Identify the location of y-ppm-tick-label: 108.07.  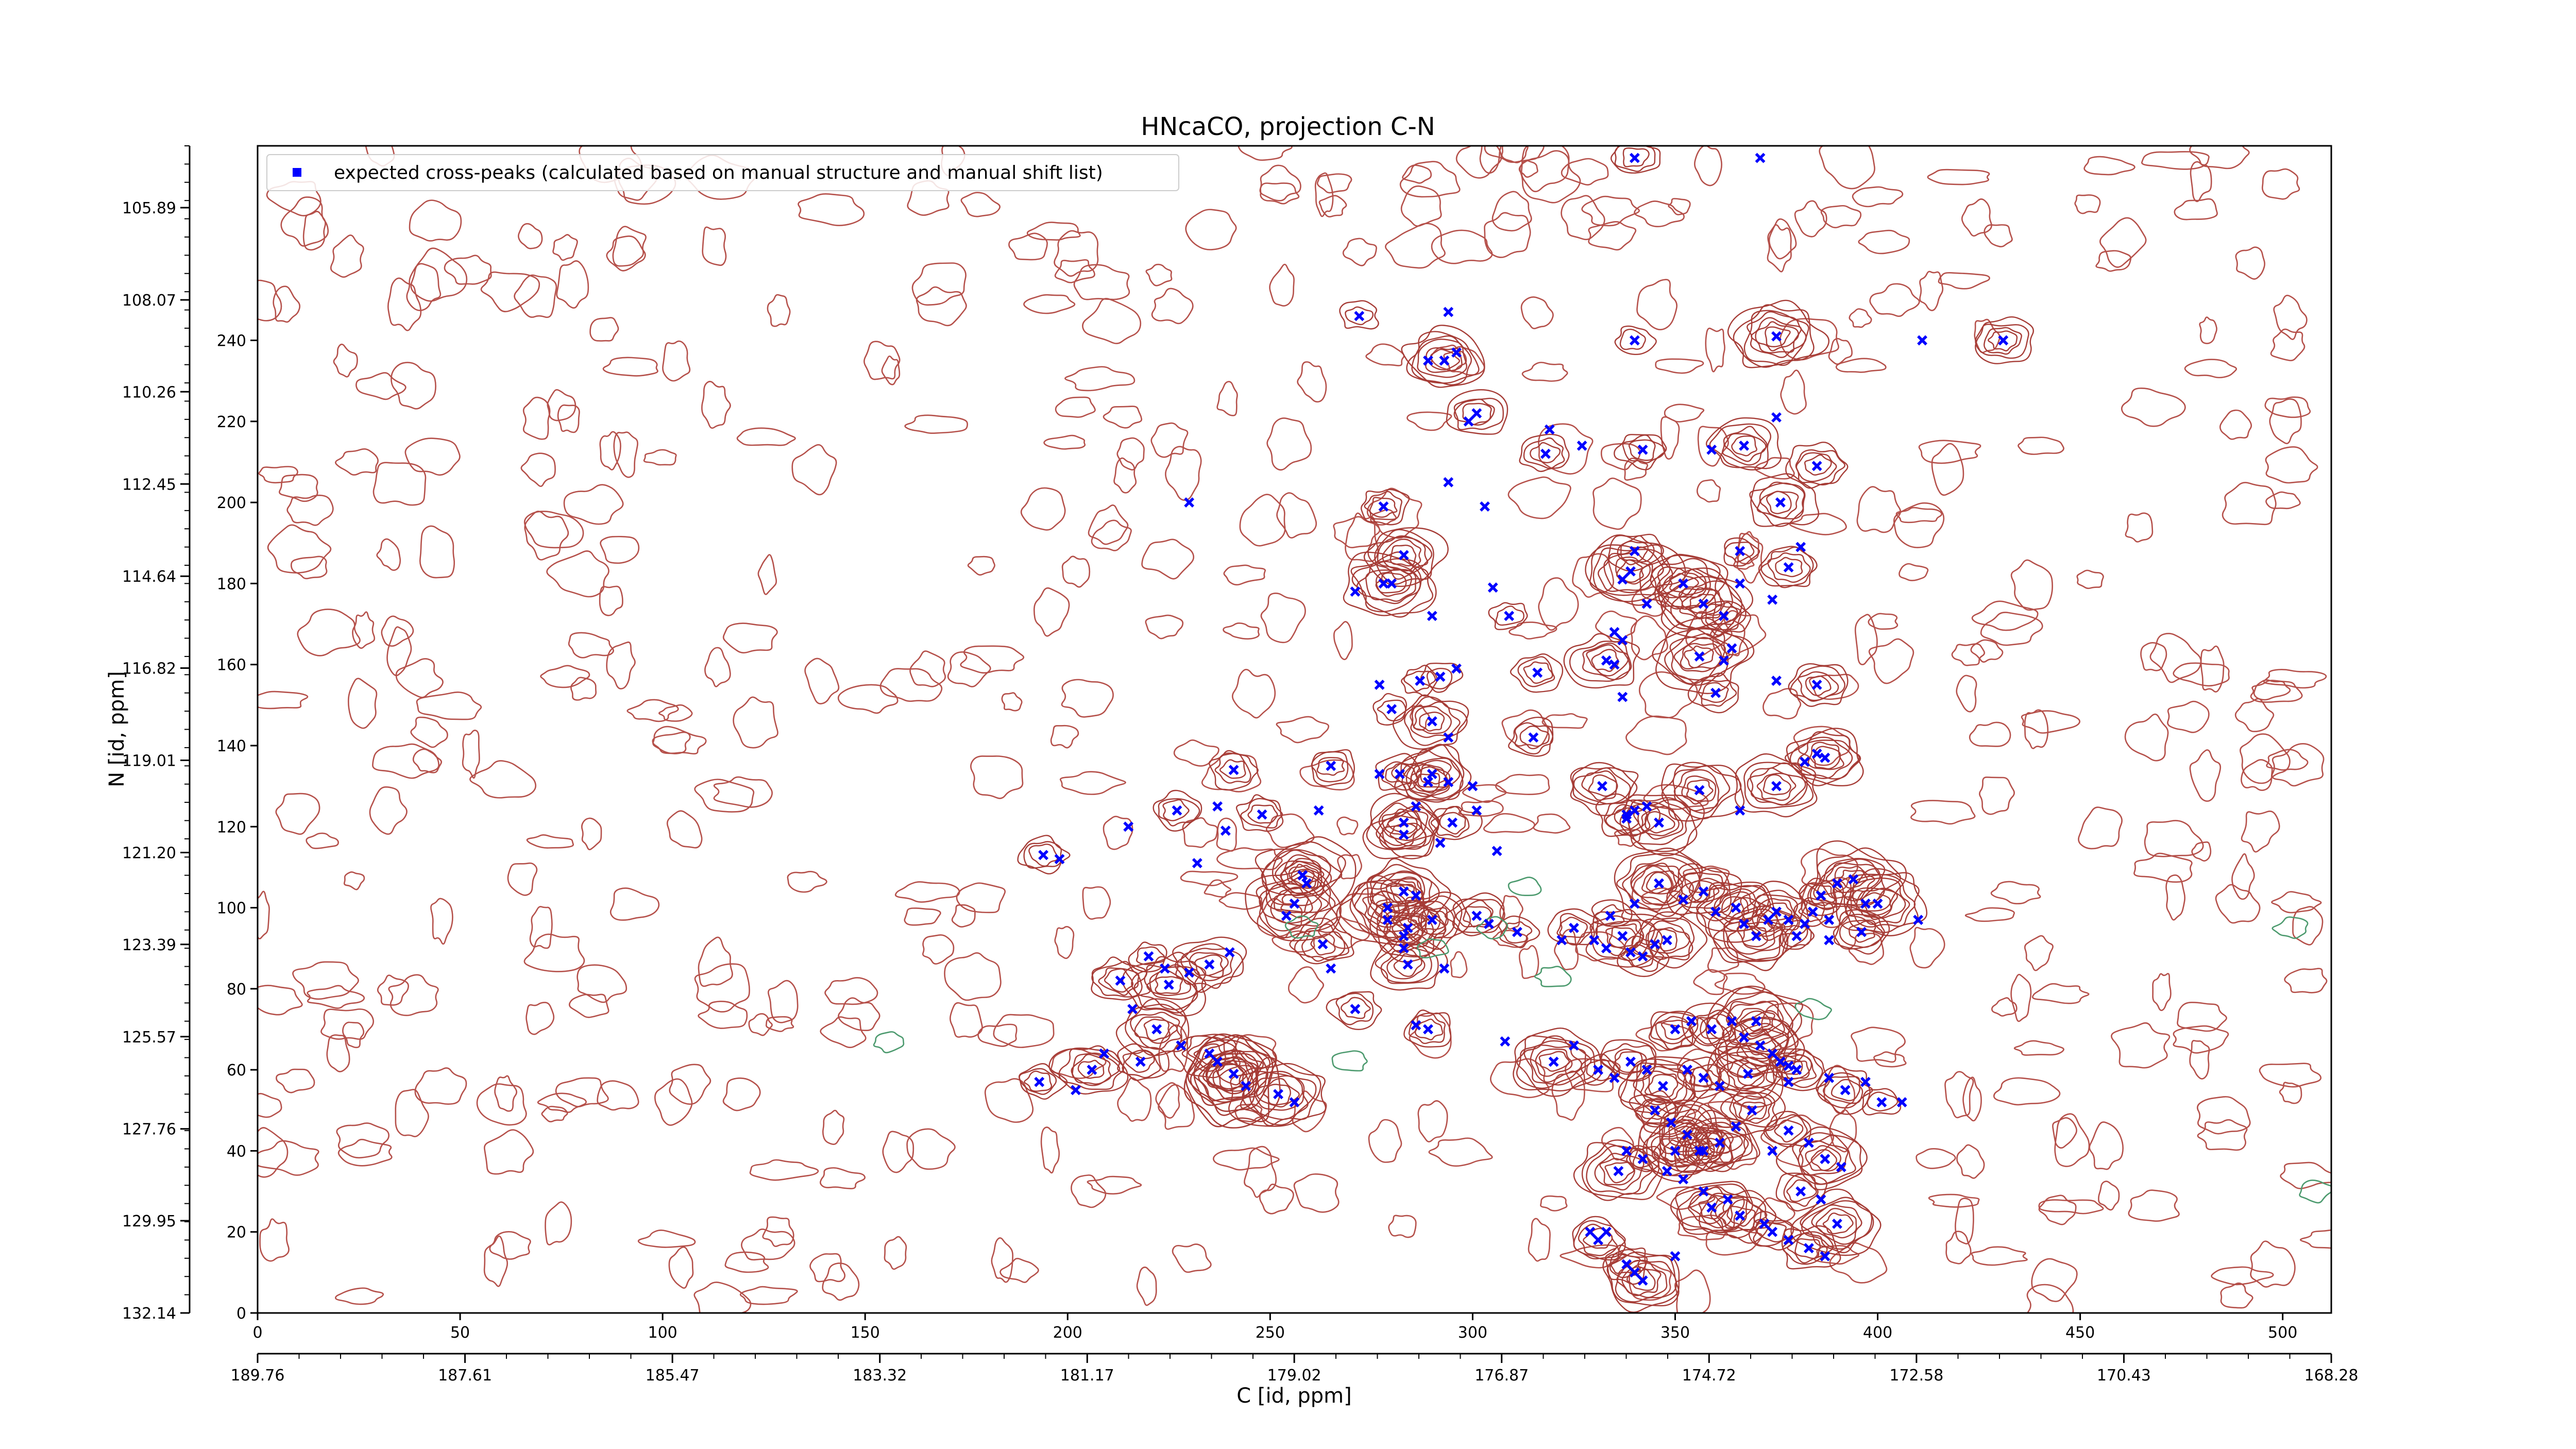
(149, 301).